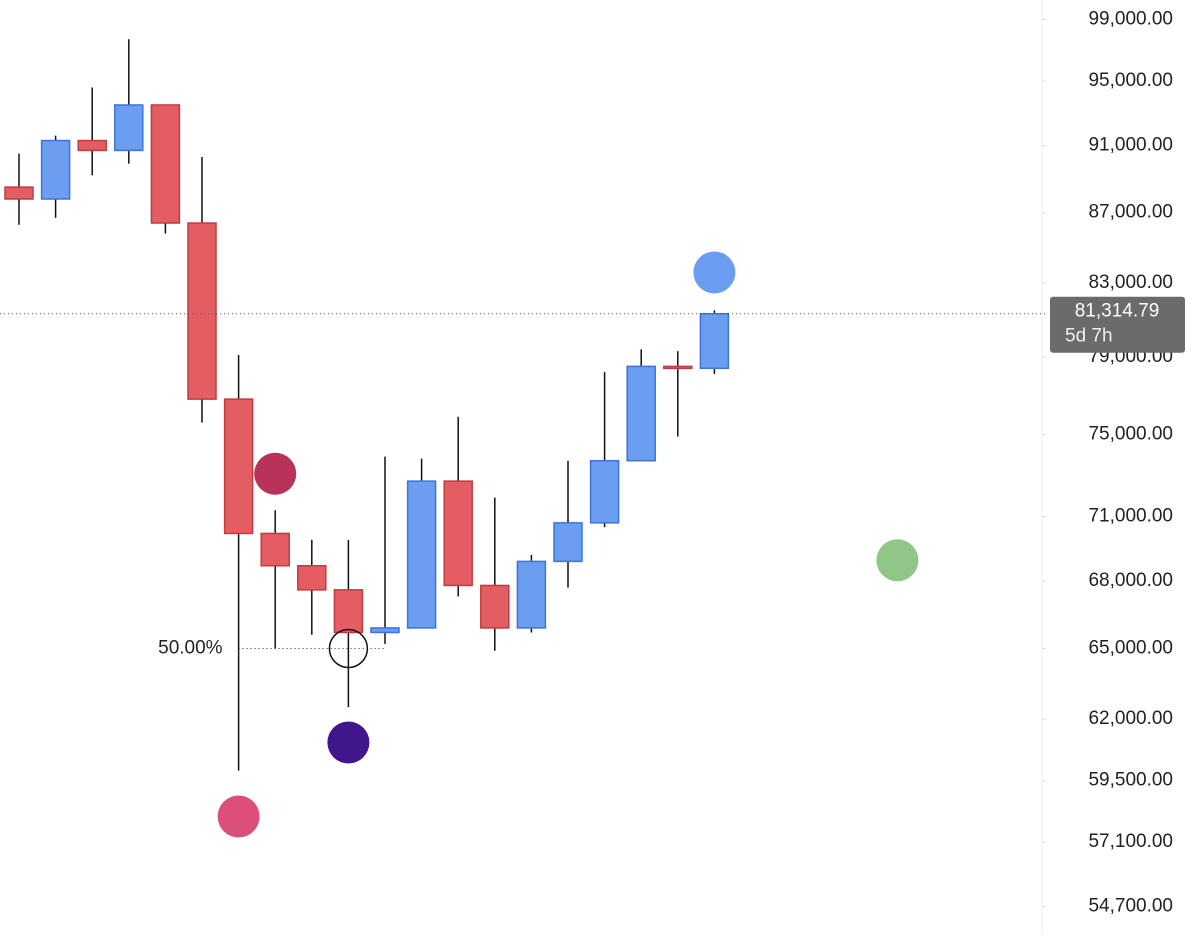 This screenshot has width=1200, height=939. Describe the element at coordinates (1130, 718) in the screenshot. I see `y-tick-label: 62,000.00` at that location.